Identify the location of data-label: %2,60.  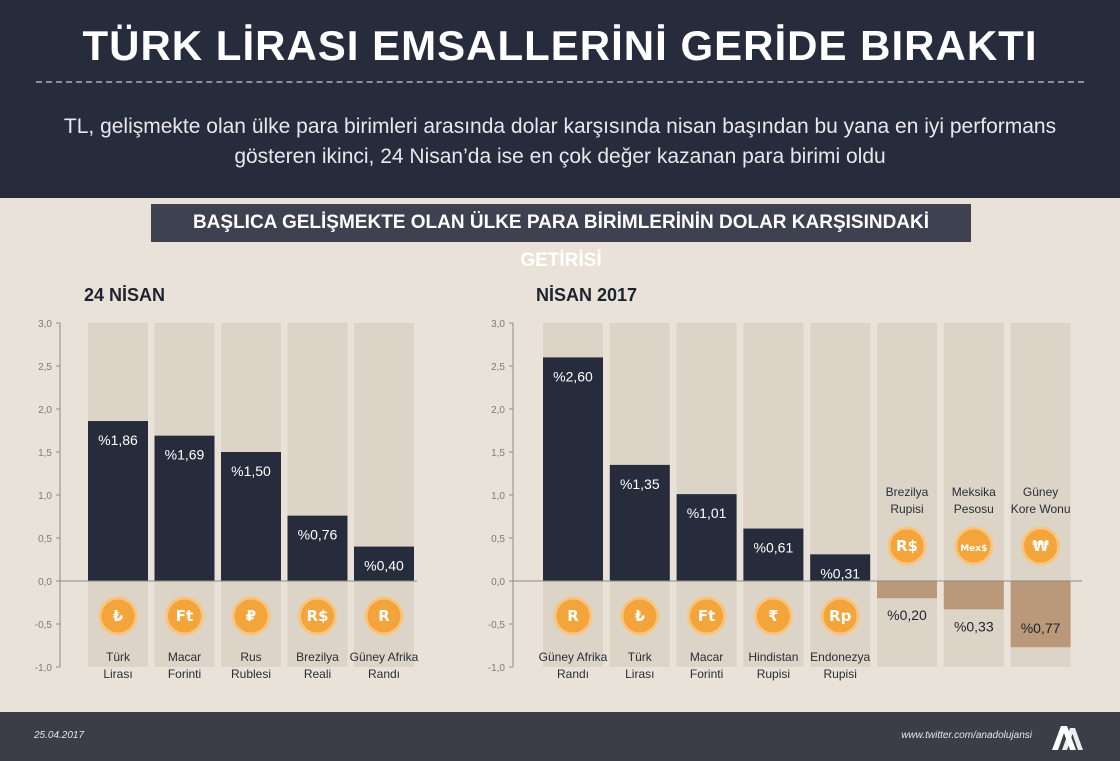
(573, 376).